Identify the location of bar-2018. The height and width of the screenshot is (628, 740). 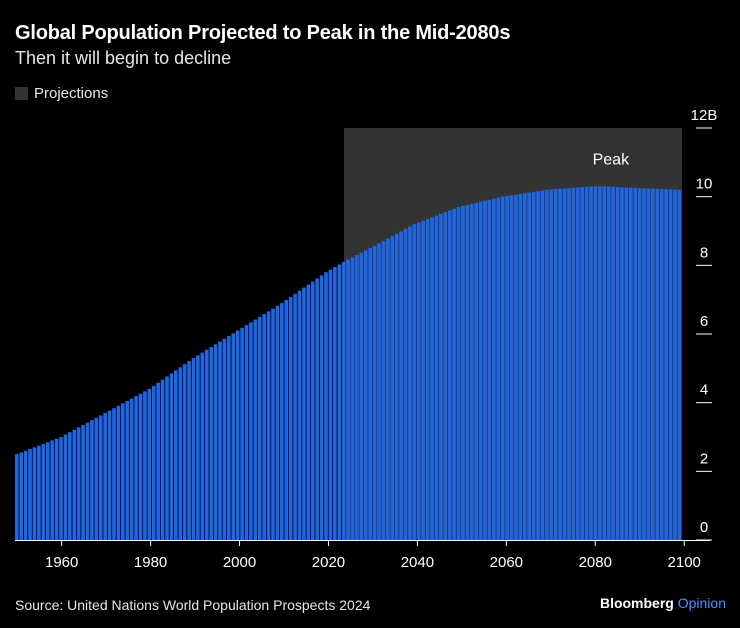
(317, 409).